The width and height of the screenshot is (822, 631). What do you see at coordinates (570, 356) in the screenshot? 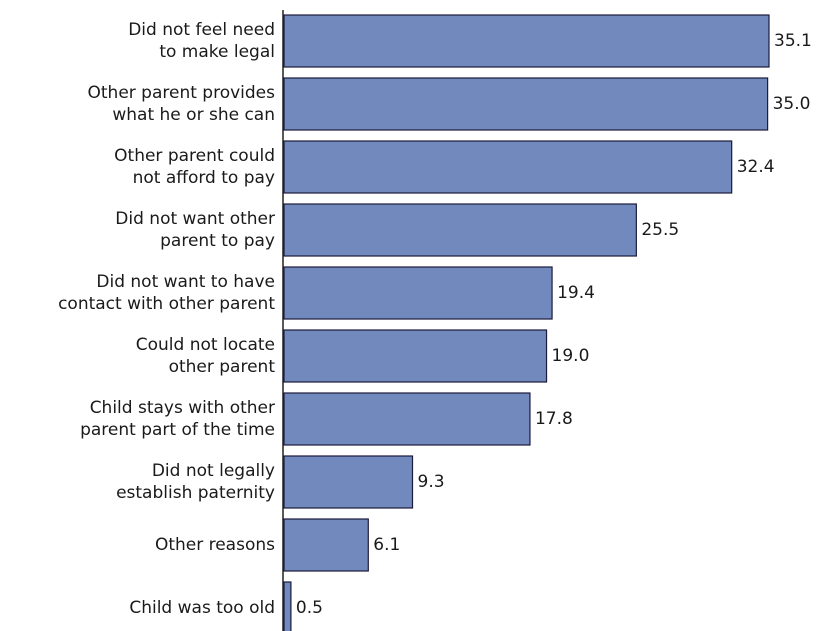
I see `value-label: 19.0` at bounding box center [570, 356].